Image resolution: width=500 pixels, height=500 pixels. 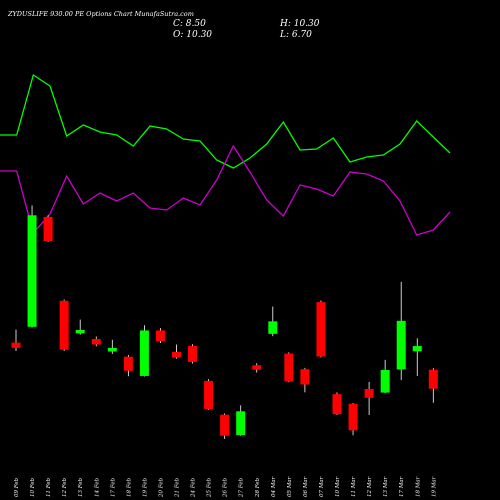 I want to click on x-tick-label: 17 Feb, so click(x=113, y=487).